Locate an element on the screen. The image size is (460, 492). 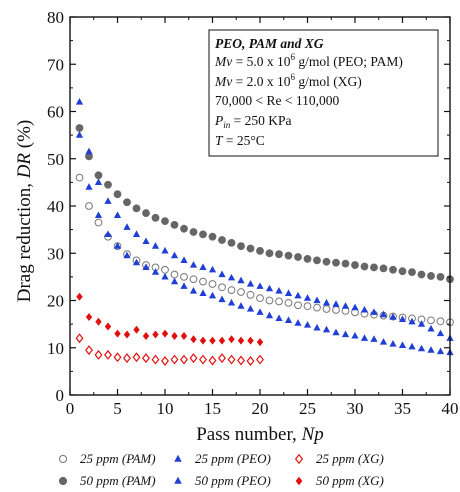
annotation-line-3: 70,000 < Re < 110,000 is located at coordinates (277, 100).